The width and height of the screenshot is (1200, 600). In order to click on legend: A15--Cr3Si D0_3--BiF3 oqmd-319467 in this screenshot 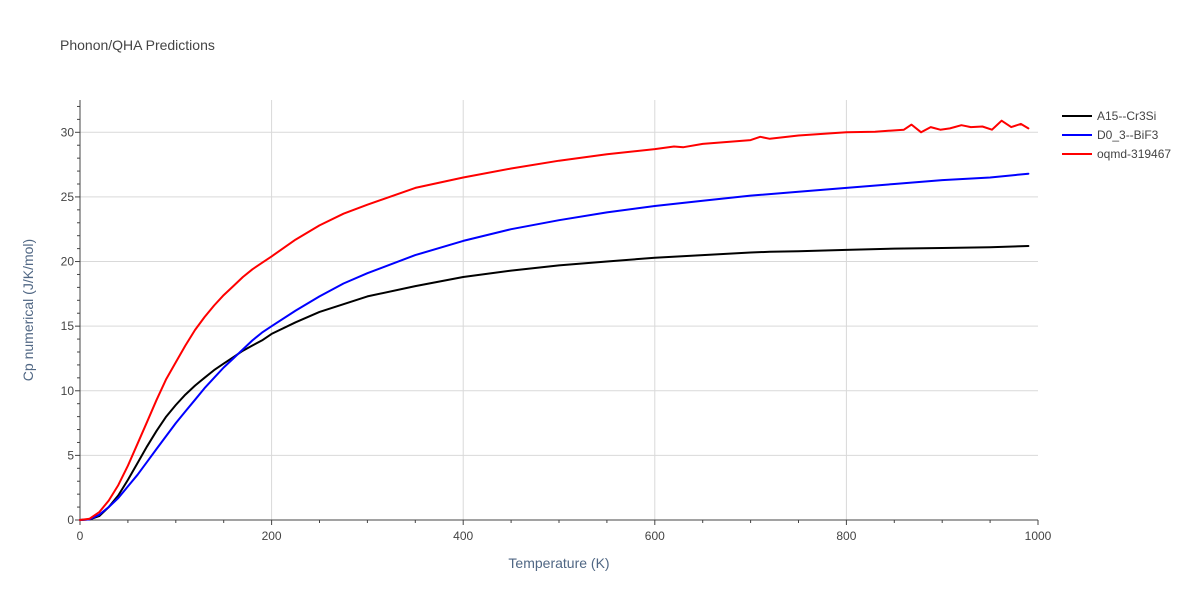, I will do `click(1116, 135)`.